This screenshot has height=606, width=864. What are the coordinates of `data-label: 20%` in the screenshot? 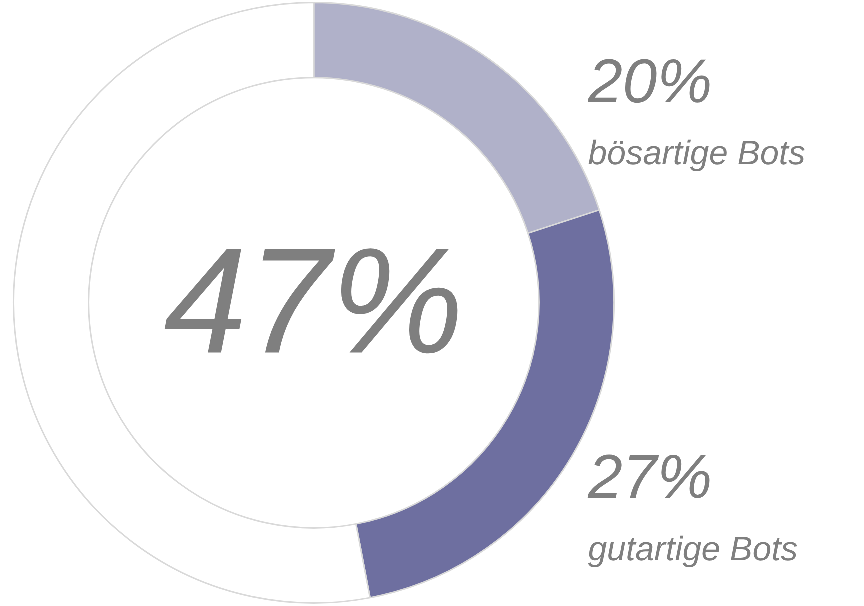 It's located at (649, 81).